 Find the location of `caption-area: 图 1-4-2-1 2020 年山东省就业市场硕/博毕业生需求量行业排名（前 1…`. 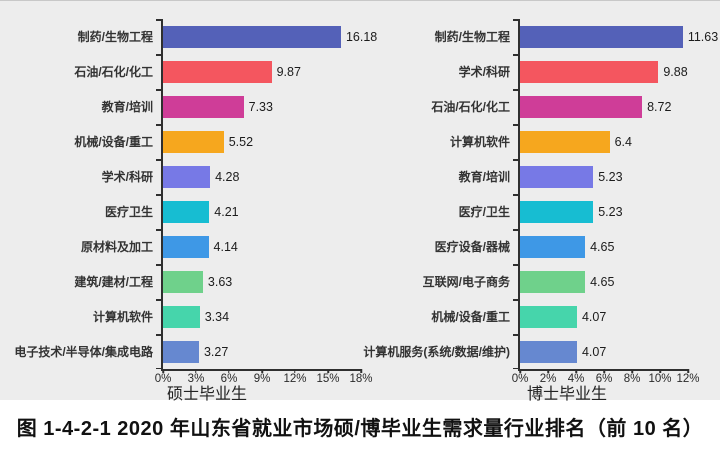

caption-area: 图 1-4-2-1 2020 年山东省就业市场硕/博毕业生需求量行业排名（前 1… is located at coordinates (360, 426).